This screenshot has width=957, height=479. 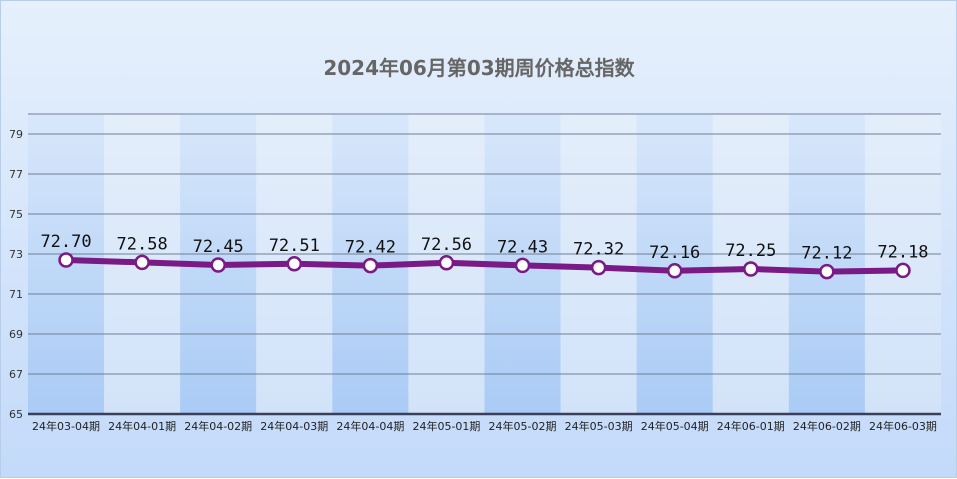 What do you see at coordinates (675, 426) in the screenshot?
I see `x-tick-label: 24年05-04期` at bounding box center [675, 426].